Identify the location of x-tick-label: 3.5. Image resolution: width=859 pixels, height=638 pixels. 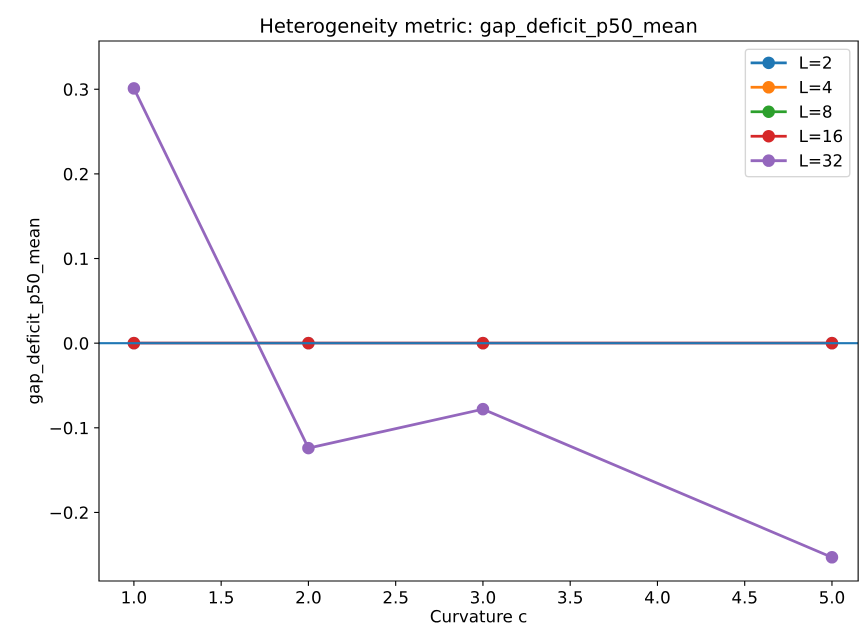
(570, 597).